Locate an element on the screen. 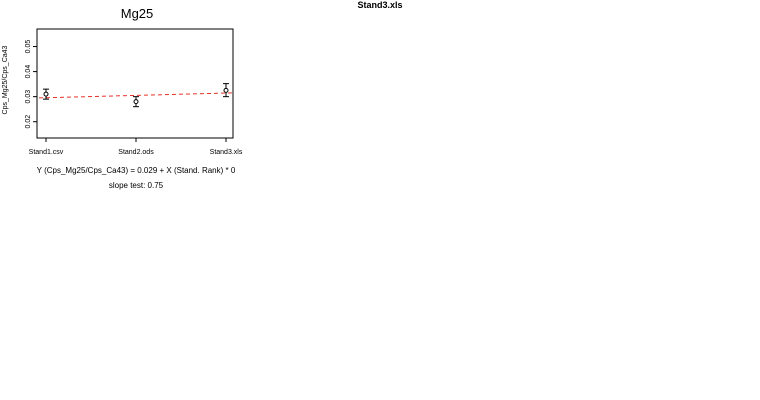 The image size is (760, 400). x-tick-label: Stand3.xls is located at coordinates (226, 152).